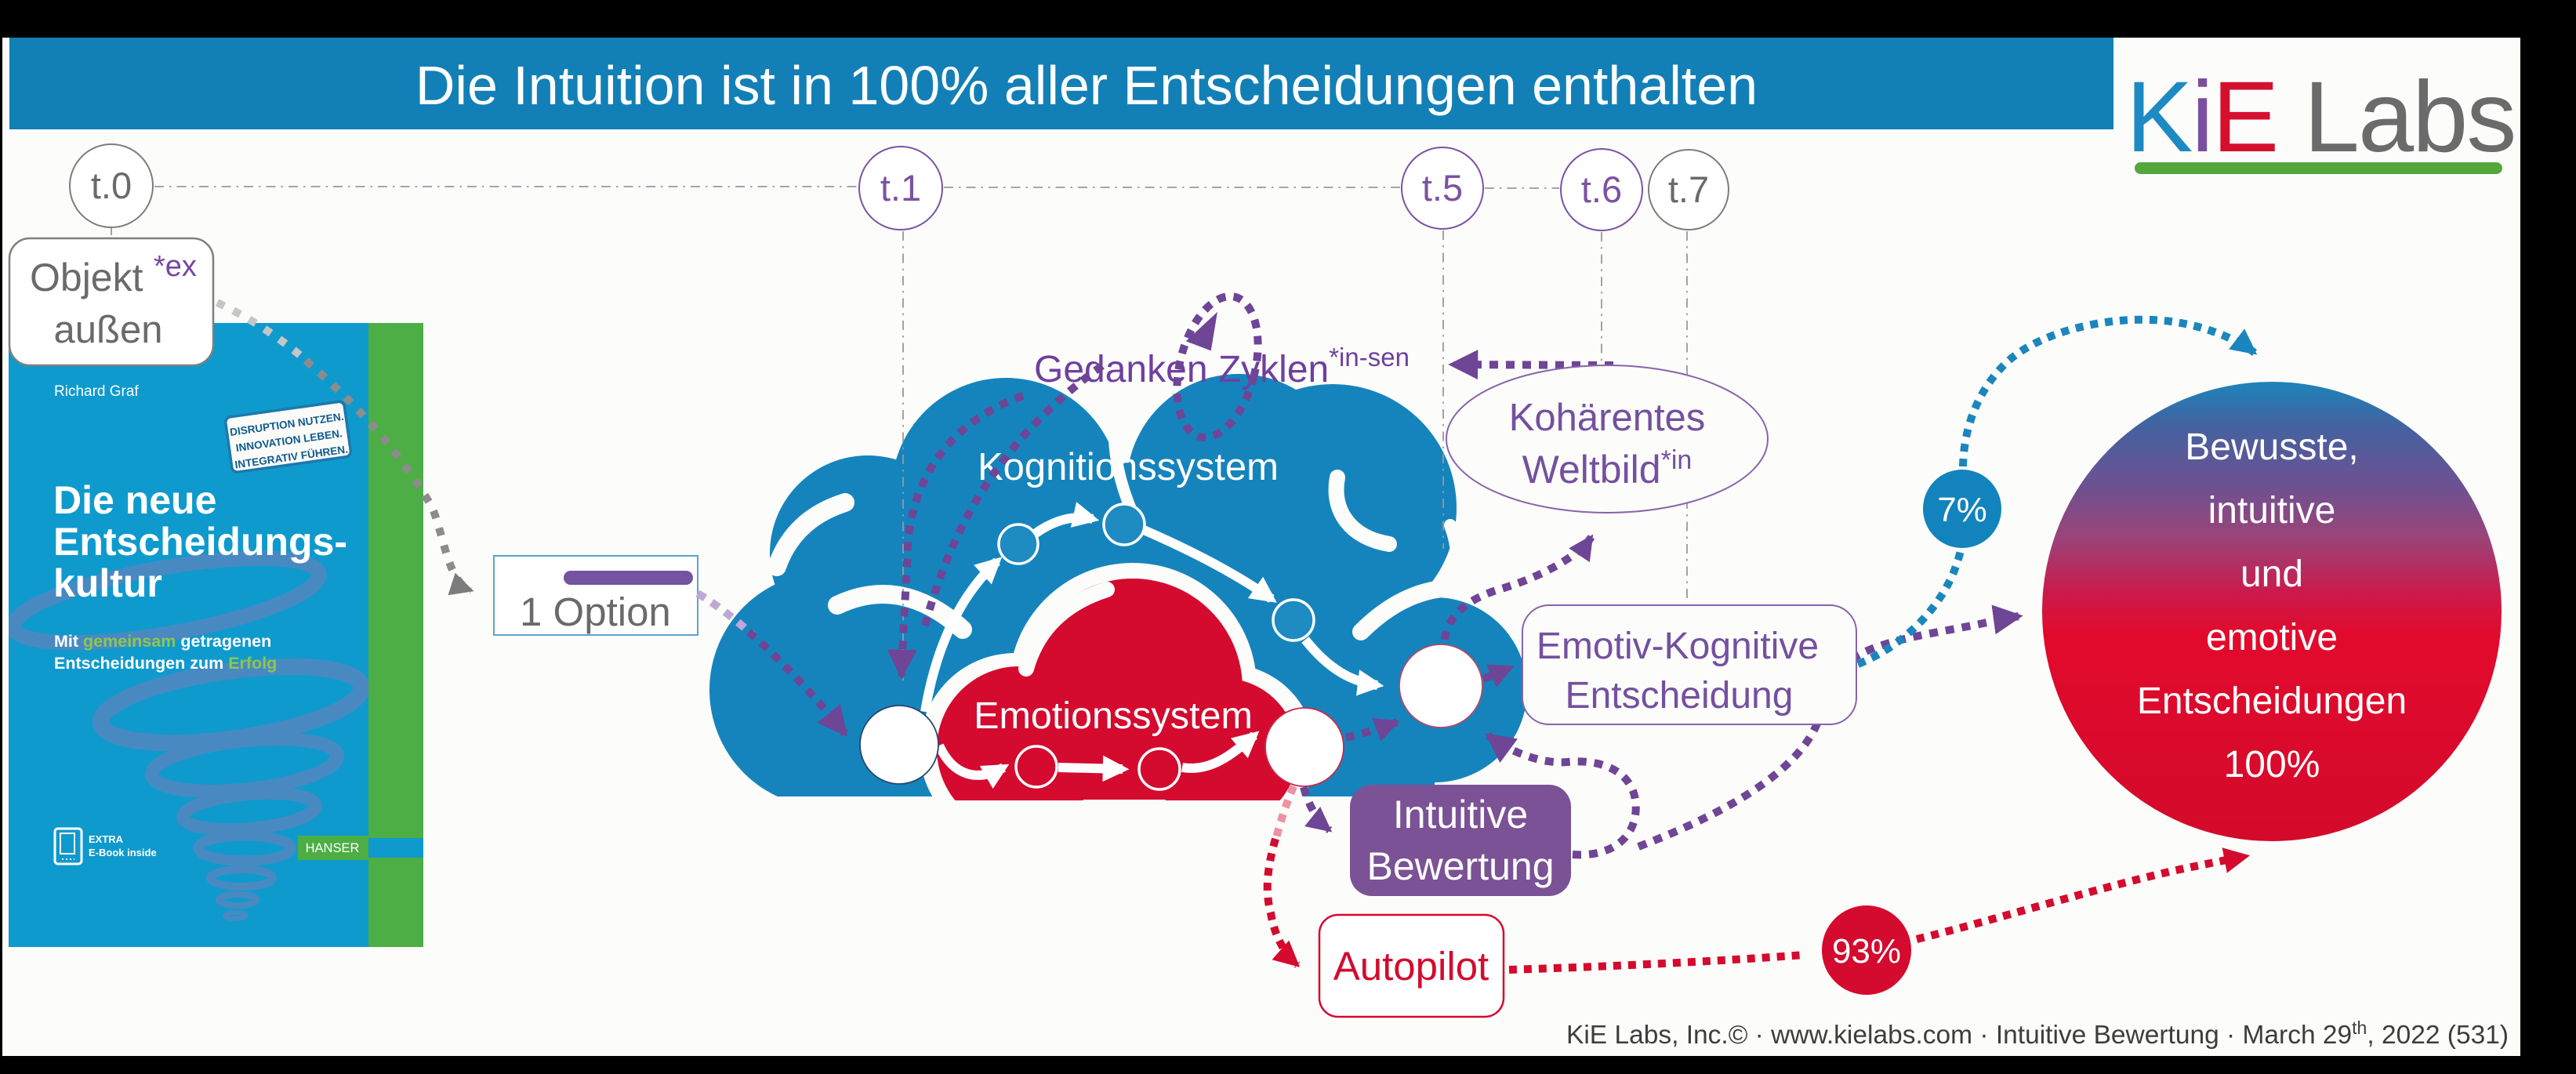 The width and height of the screenshot is (2576, 1074). I want to click on svg-text: HANSER, so click(333, 848).